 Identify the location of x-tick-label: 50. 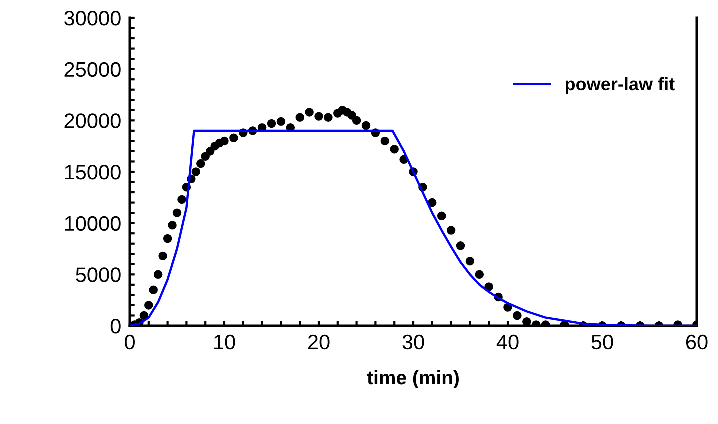
(603, 342).